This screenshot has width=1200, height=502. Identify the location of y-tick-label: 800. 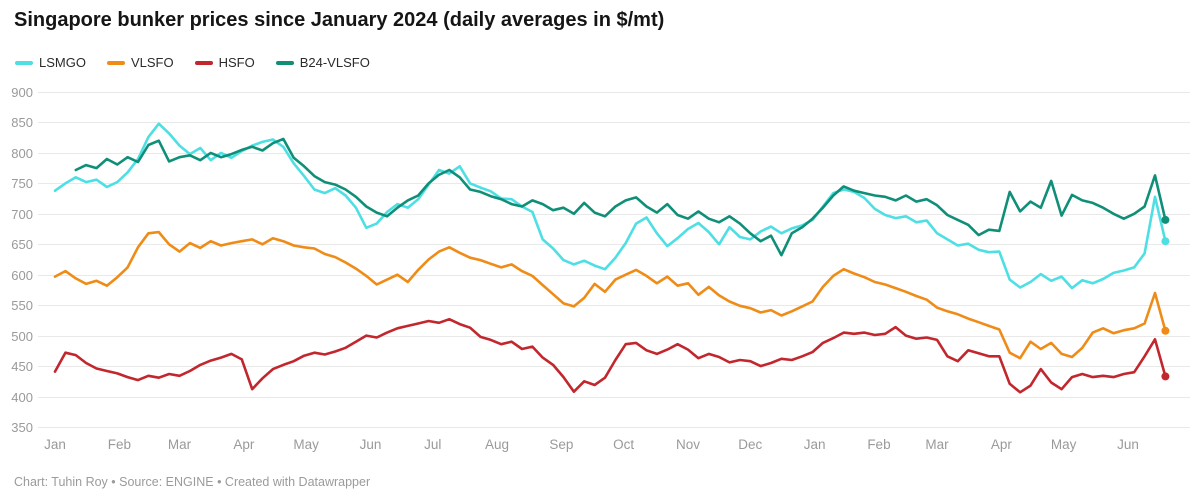
(22, 153).